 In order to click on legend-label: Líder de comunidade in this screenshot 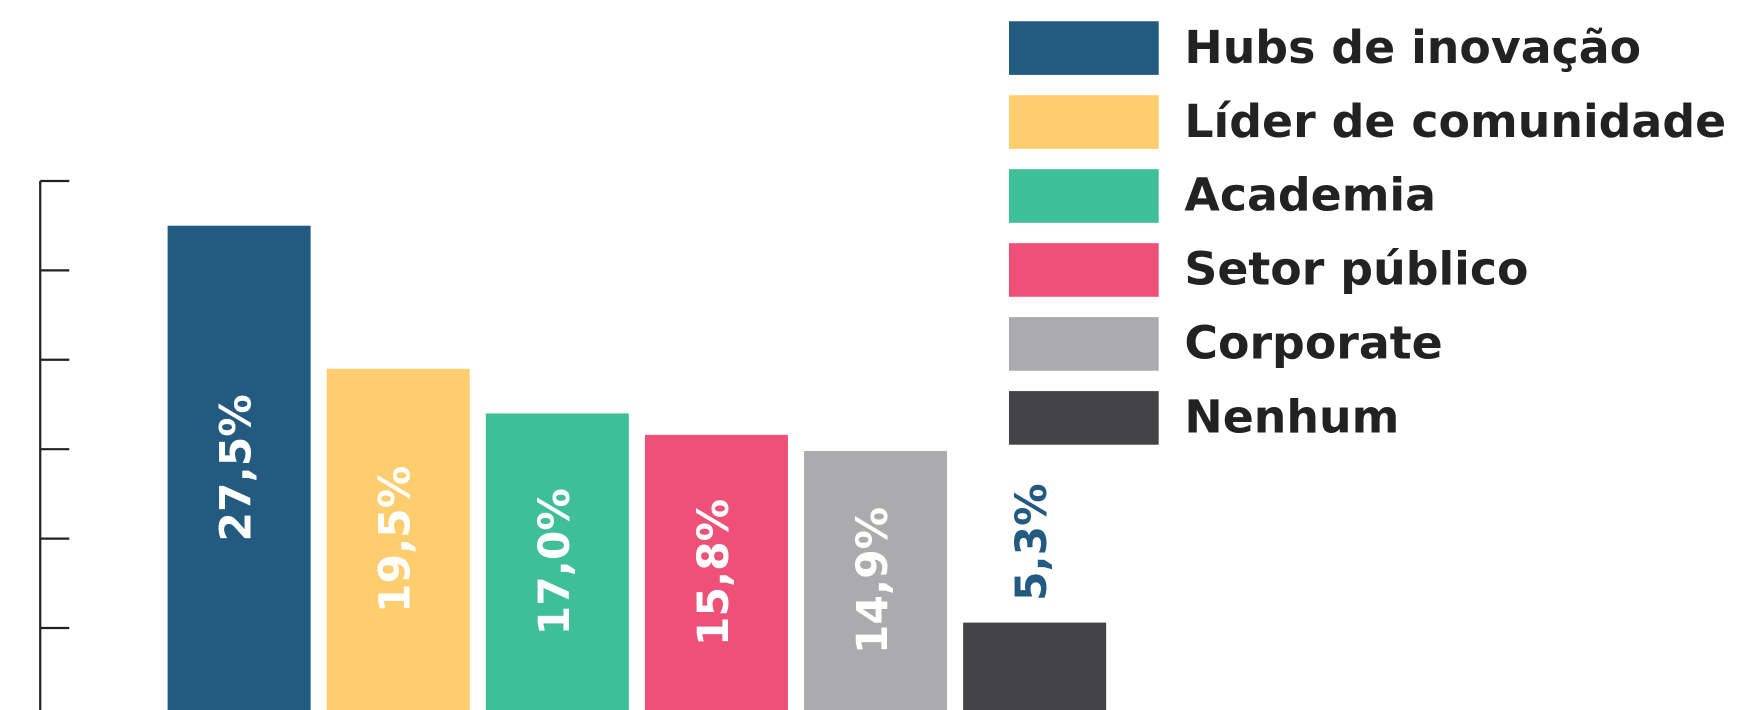, I will do `click(1455, 121)`.